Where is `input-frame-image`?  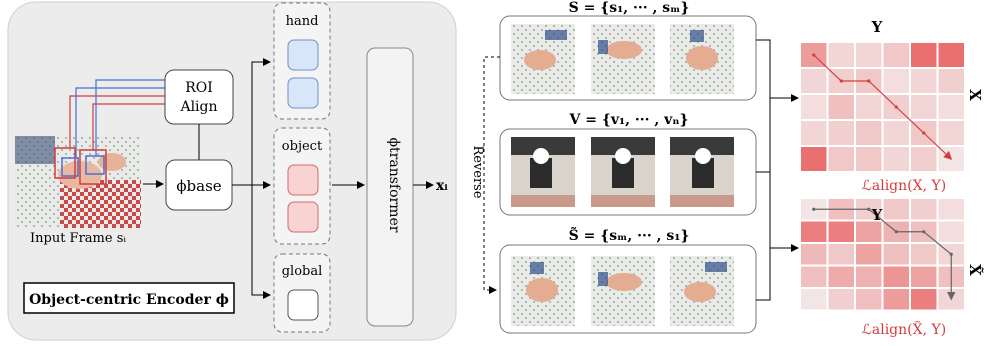
input-frame-image is located at coordinates (78, 182).